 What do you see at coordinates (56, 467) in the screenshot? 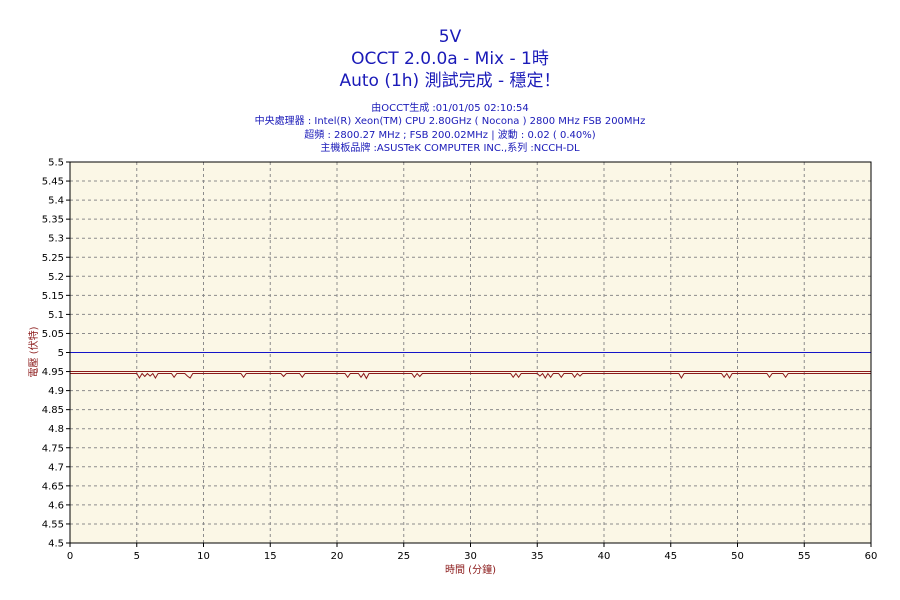
I see `y-tick-label: 4.7` at bounding box center [56, 467].